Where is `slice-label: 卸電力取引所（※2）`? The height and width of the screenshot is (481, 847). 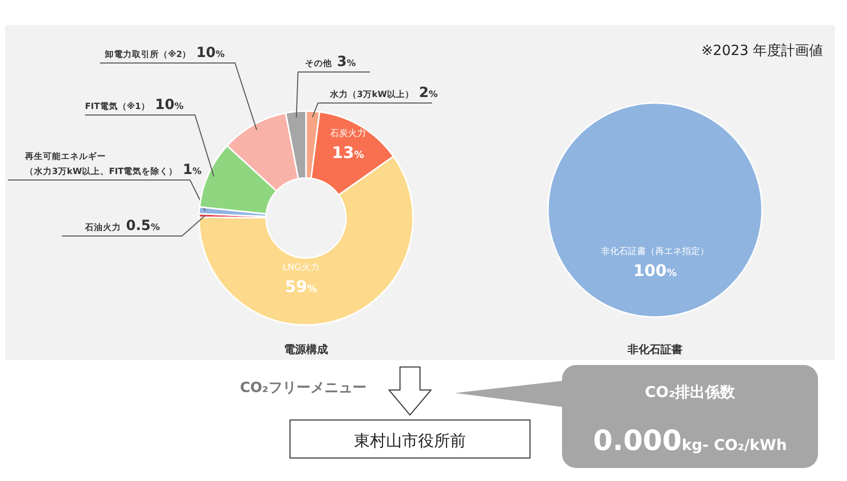 slice-label: 卸電力取引所（※2） is located at coordinates (148, 54).